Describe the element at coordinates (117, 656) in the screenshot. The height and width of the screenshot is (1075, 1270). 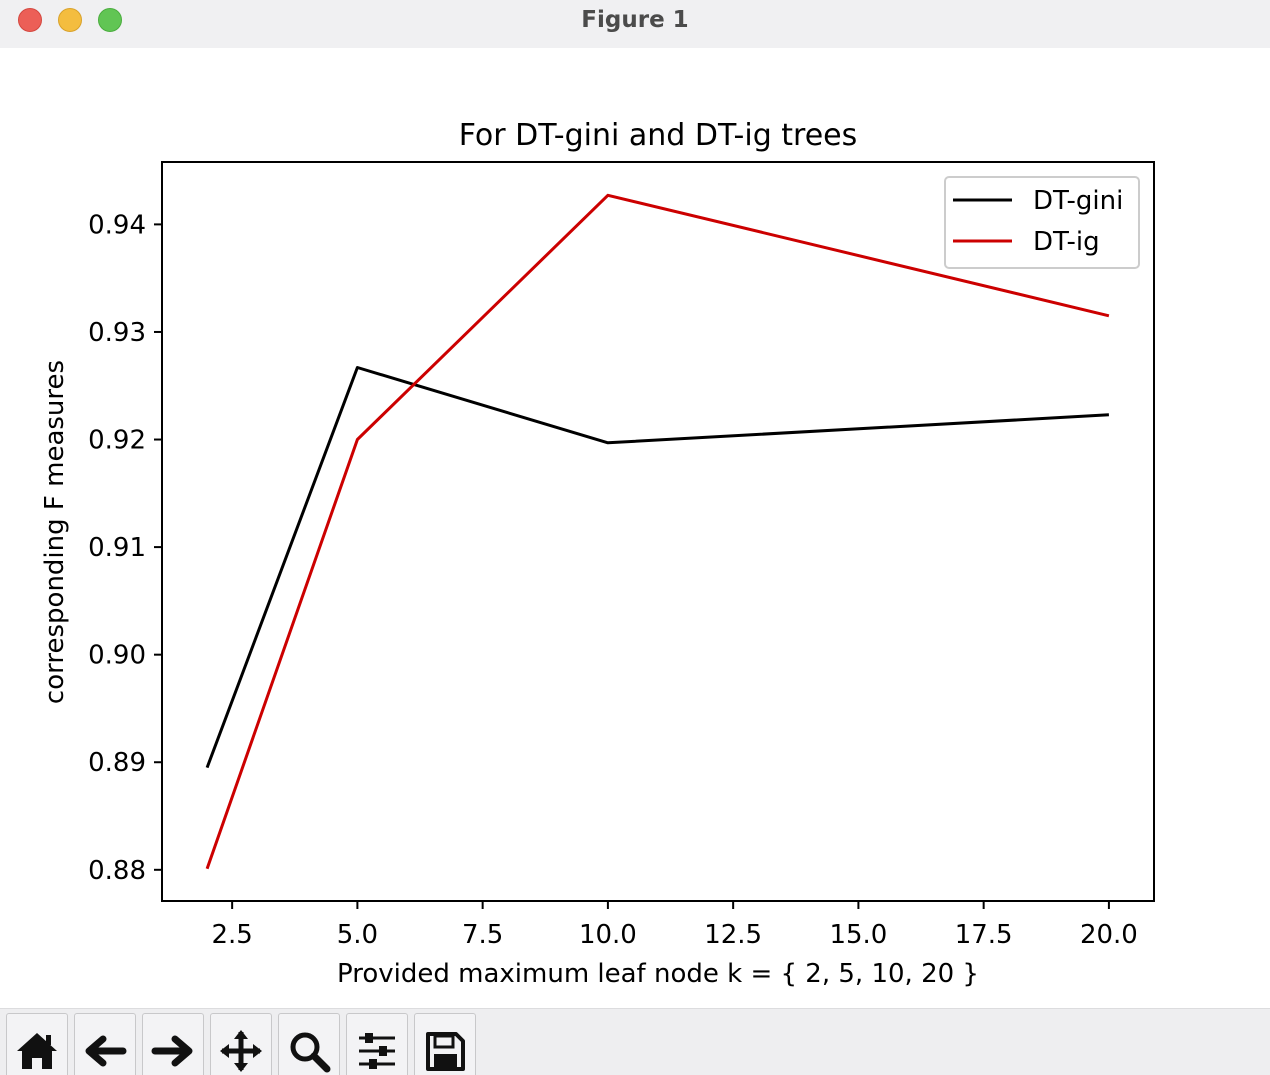
I see `y-tick-label: 0.90` at that location.